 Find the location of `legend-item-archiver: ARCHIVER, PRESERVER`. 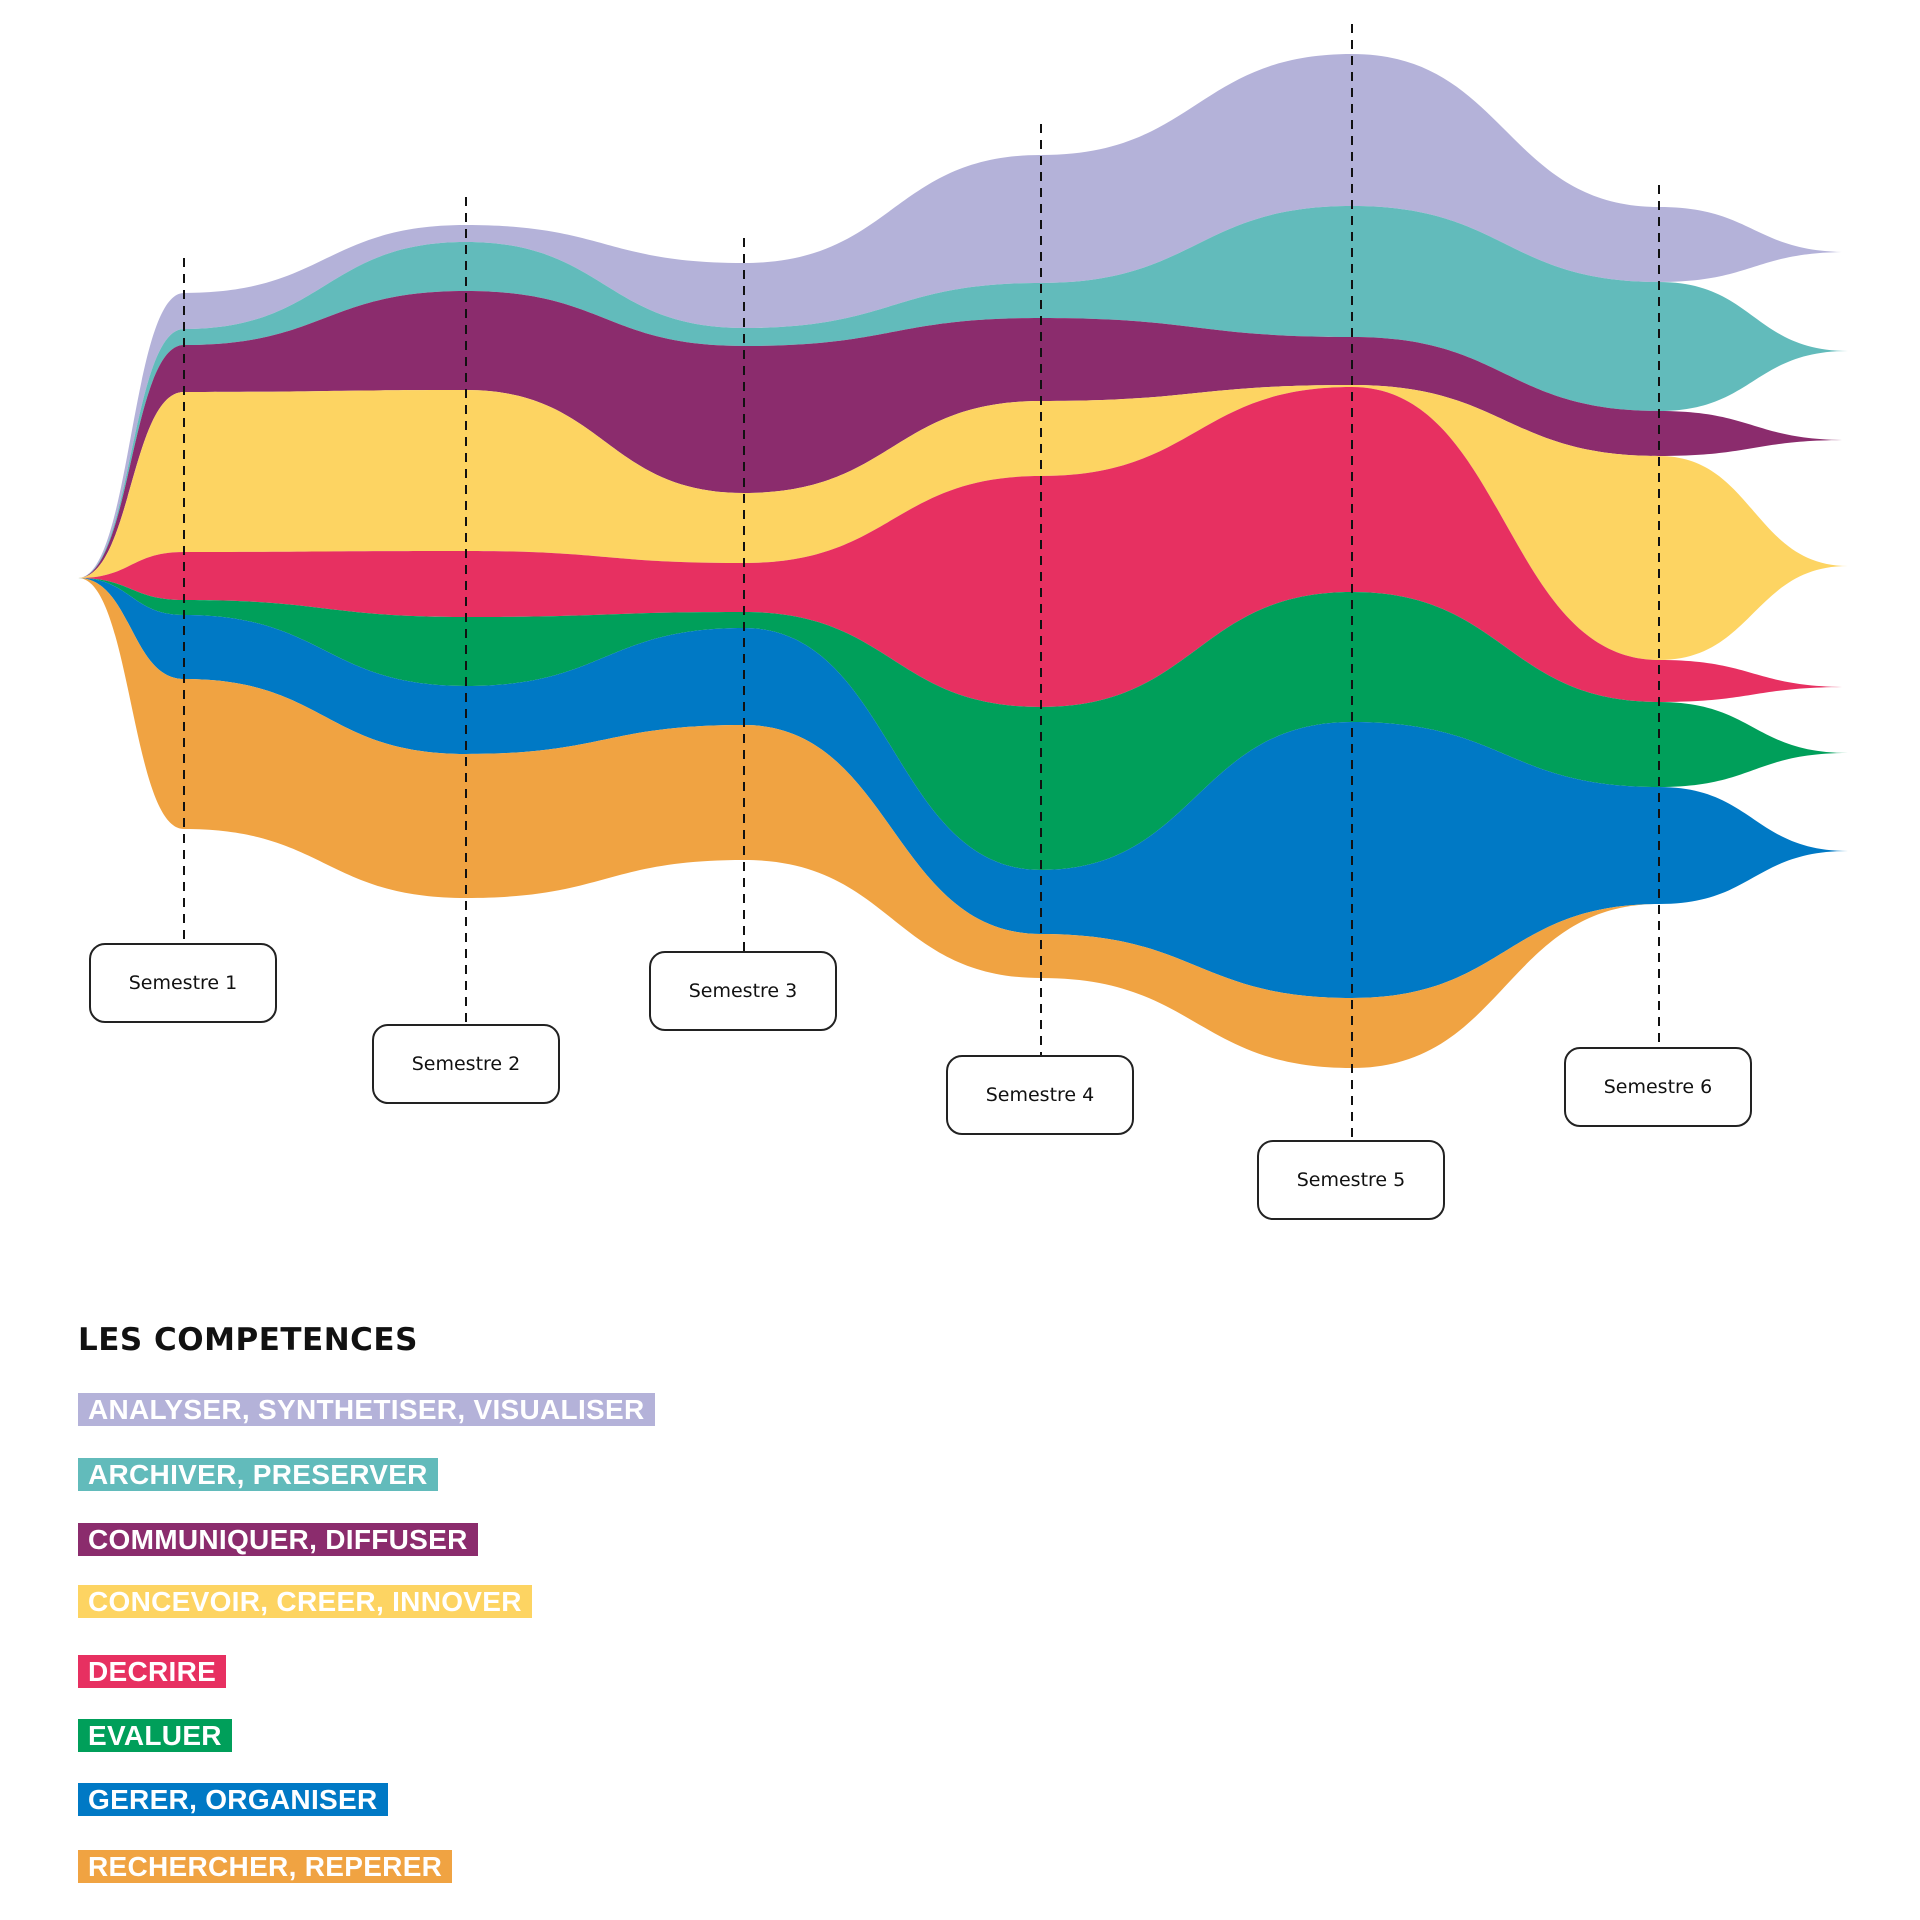

legend-item-archiver: ARCHIVER, PRESERVER is located at coordinates (258, 1474).